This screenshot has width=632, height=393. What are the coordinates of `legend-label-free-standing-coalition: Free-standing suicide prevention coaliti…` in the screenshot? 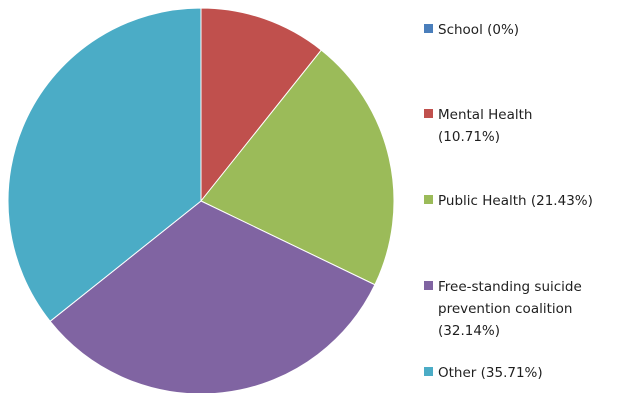 It's located at (510, 309).